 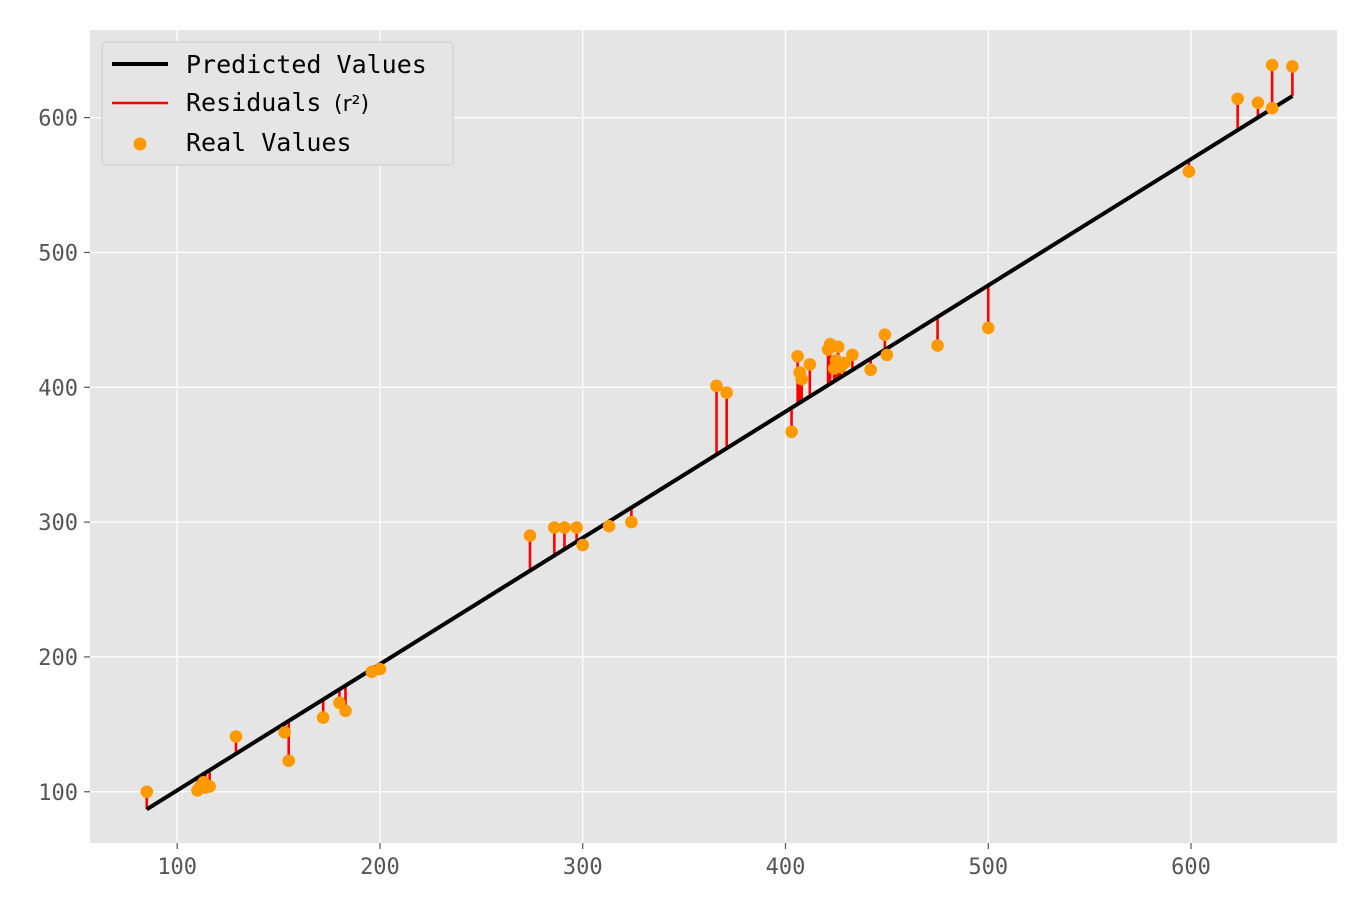 What do you see at coordinates (269, 142) in the screenshot?
I see `legend-real-label: Real Values` at bounding box center [269, 142].